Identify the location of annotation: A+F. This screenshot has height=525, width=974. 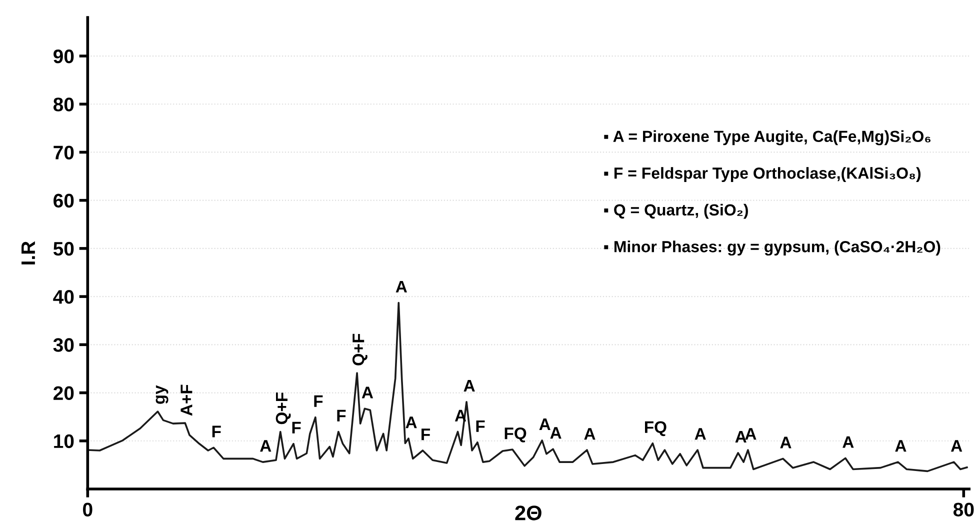
(186, 400).